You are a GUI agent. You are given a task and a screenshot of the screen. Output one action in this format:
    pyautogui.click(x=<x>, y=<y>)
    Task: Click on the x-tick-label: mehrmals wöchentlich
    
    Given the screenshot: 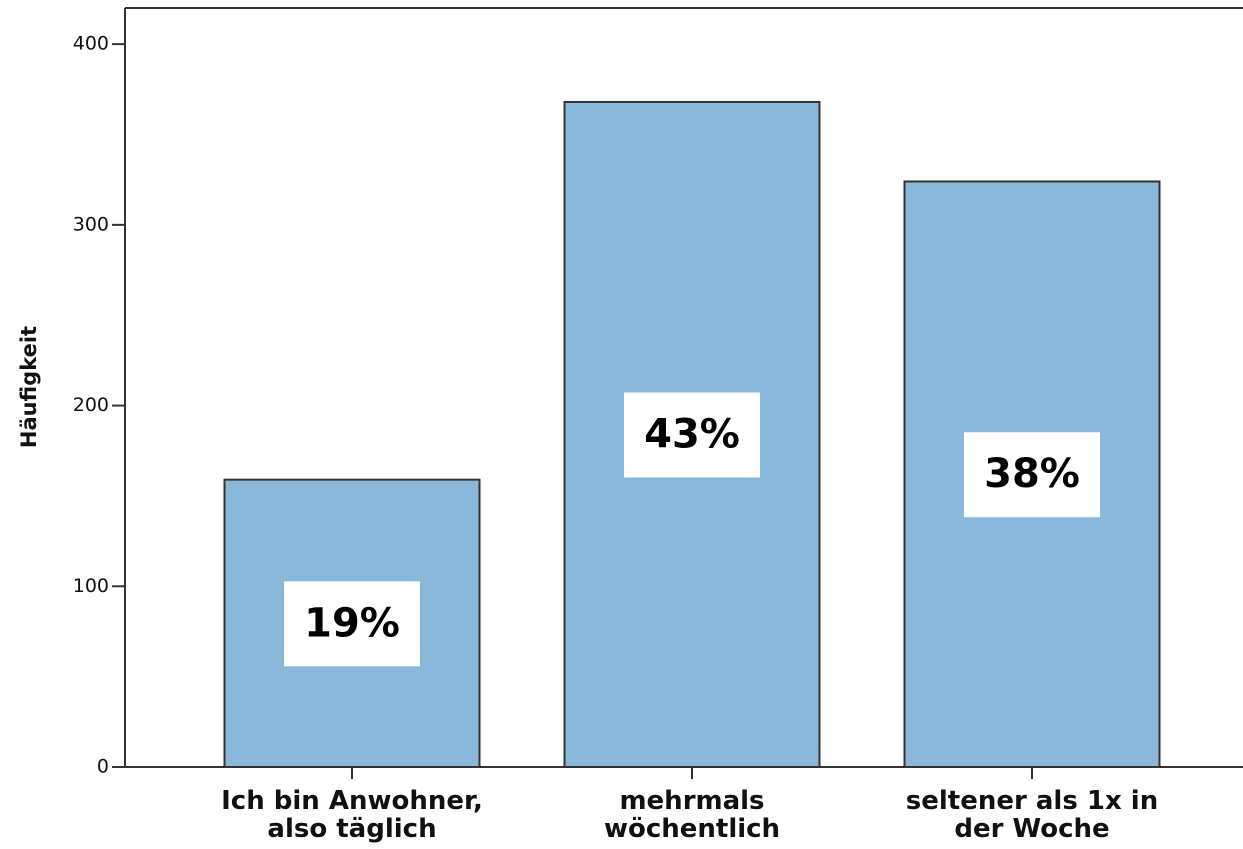 What is the action you would take?
    pyautogui.click(x=692, y=815)
    